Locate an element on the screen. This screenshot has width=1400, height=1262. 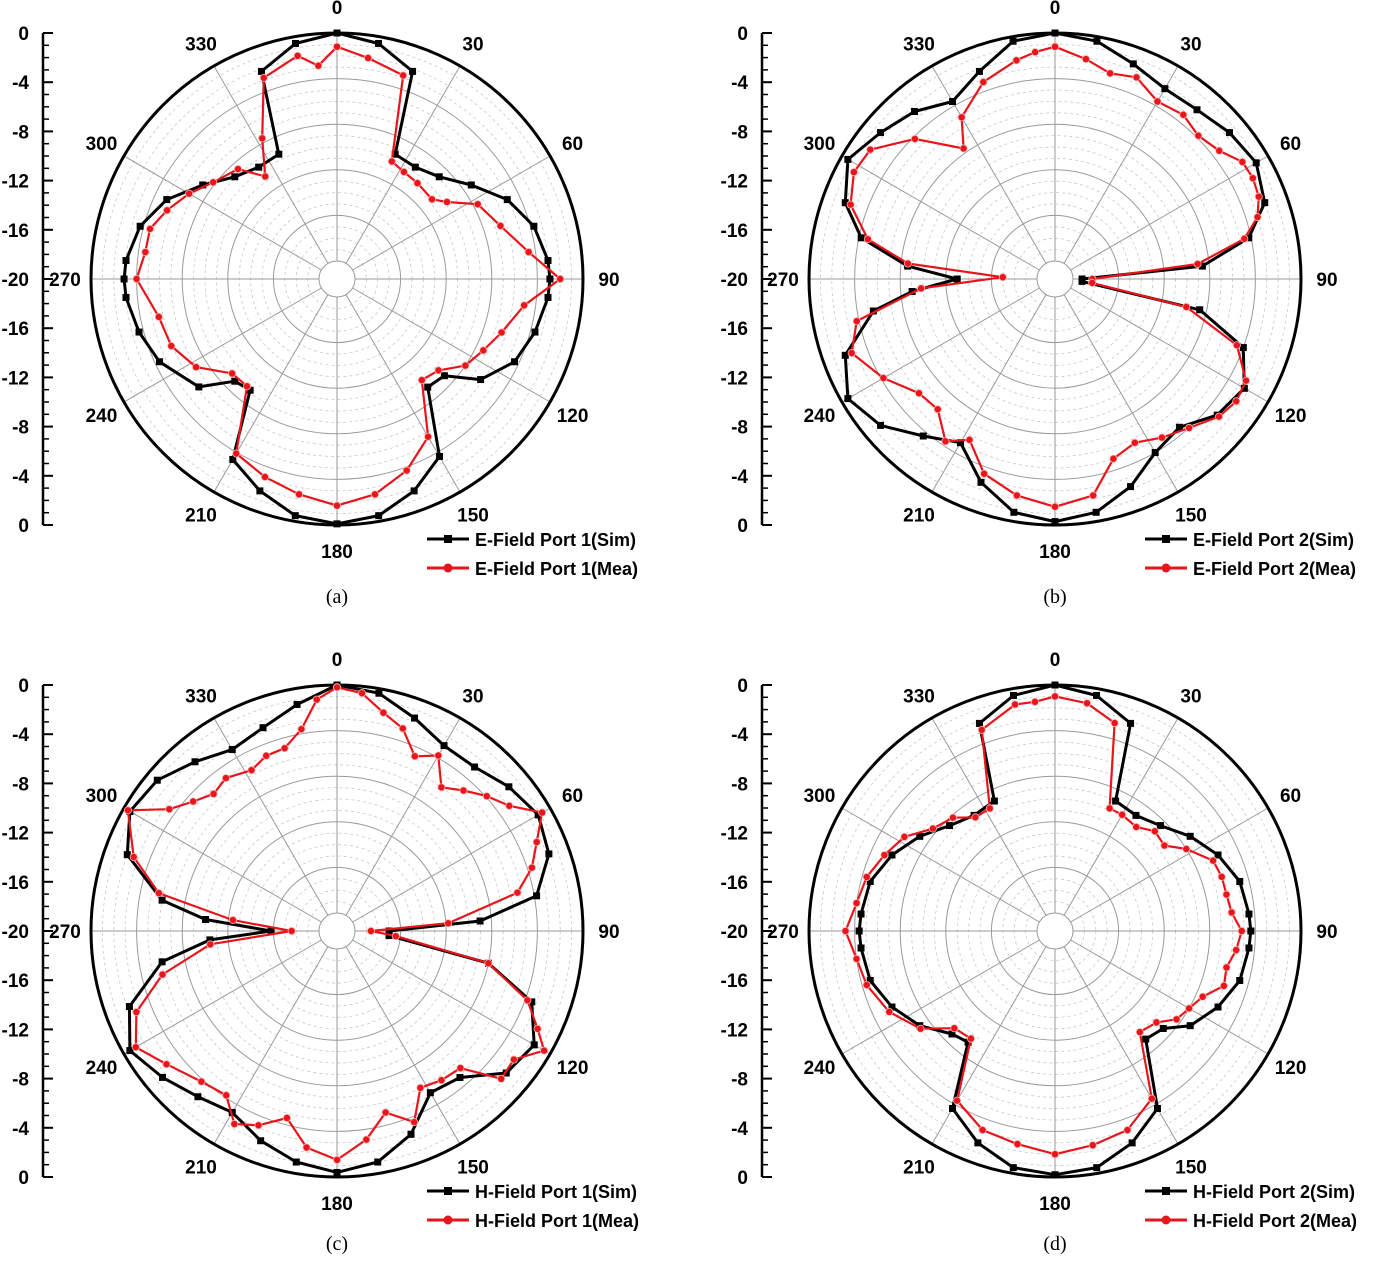
angle-tick-label: 240 is located at coordinates (102, 1068).